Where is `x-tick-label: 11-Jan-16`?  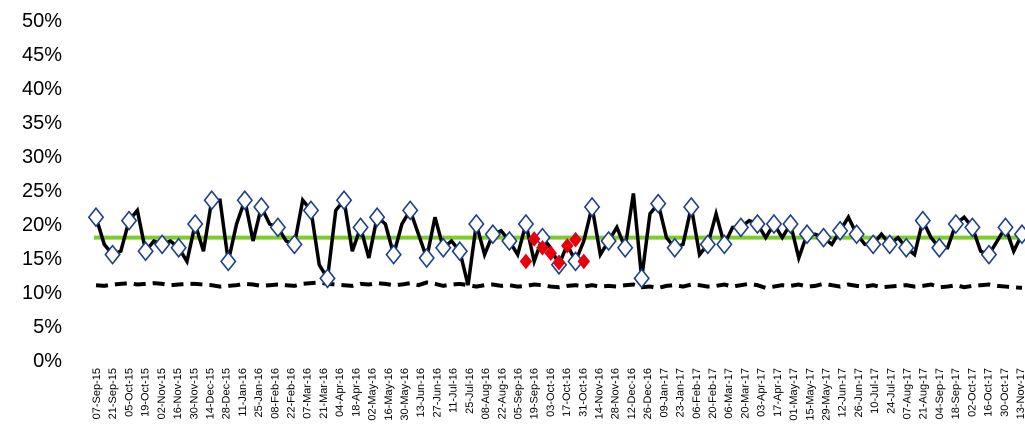 x-tick-label: 11-Jan-16 is located at coordinates (243, 392).